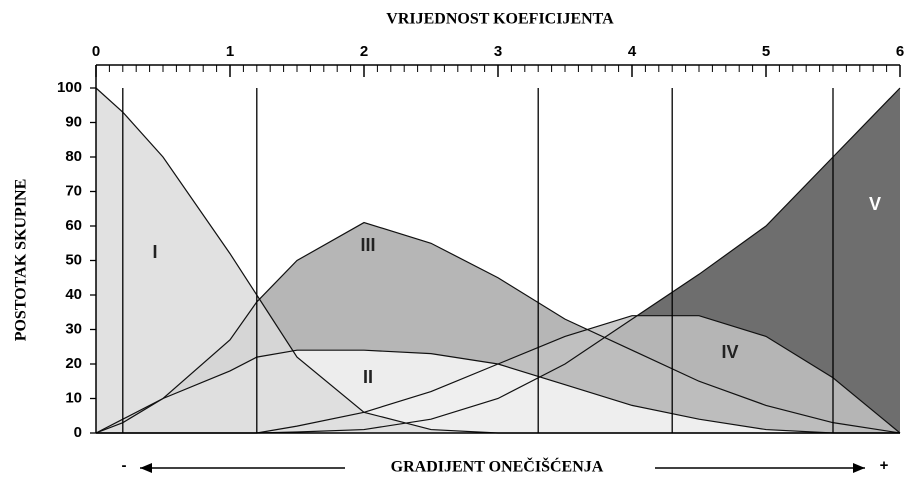 The image size is (906, 481). I want to click on y-tick-label: 70, so click(73, 190).